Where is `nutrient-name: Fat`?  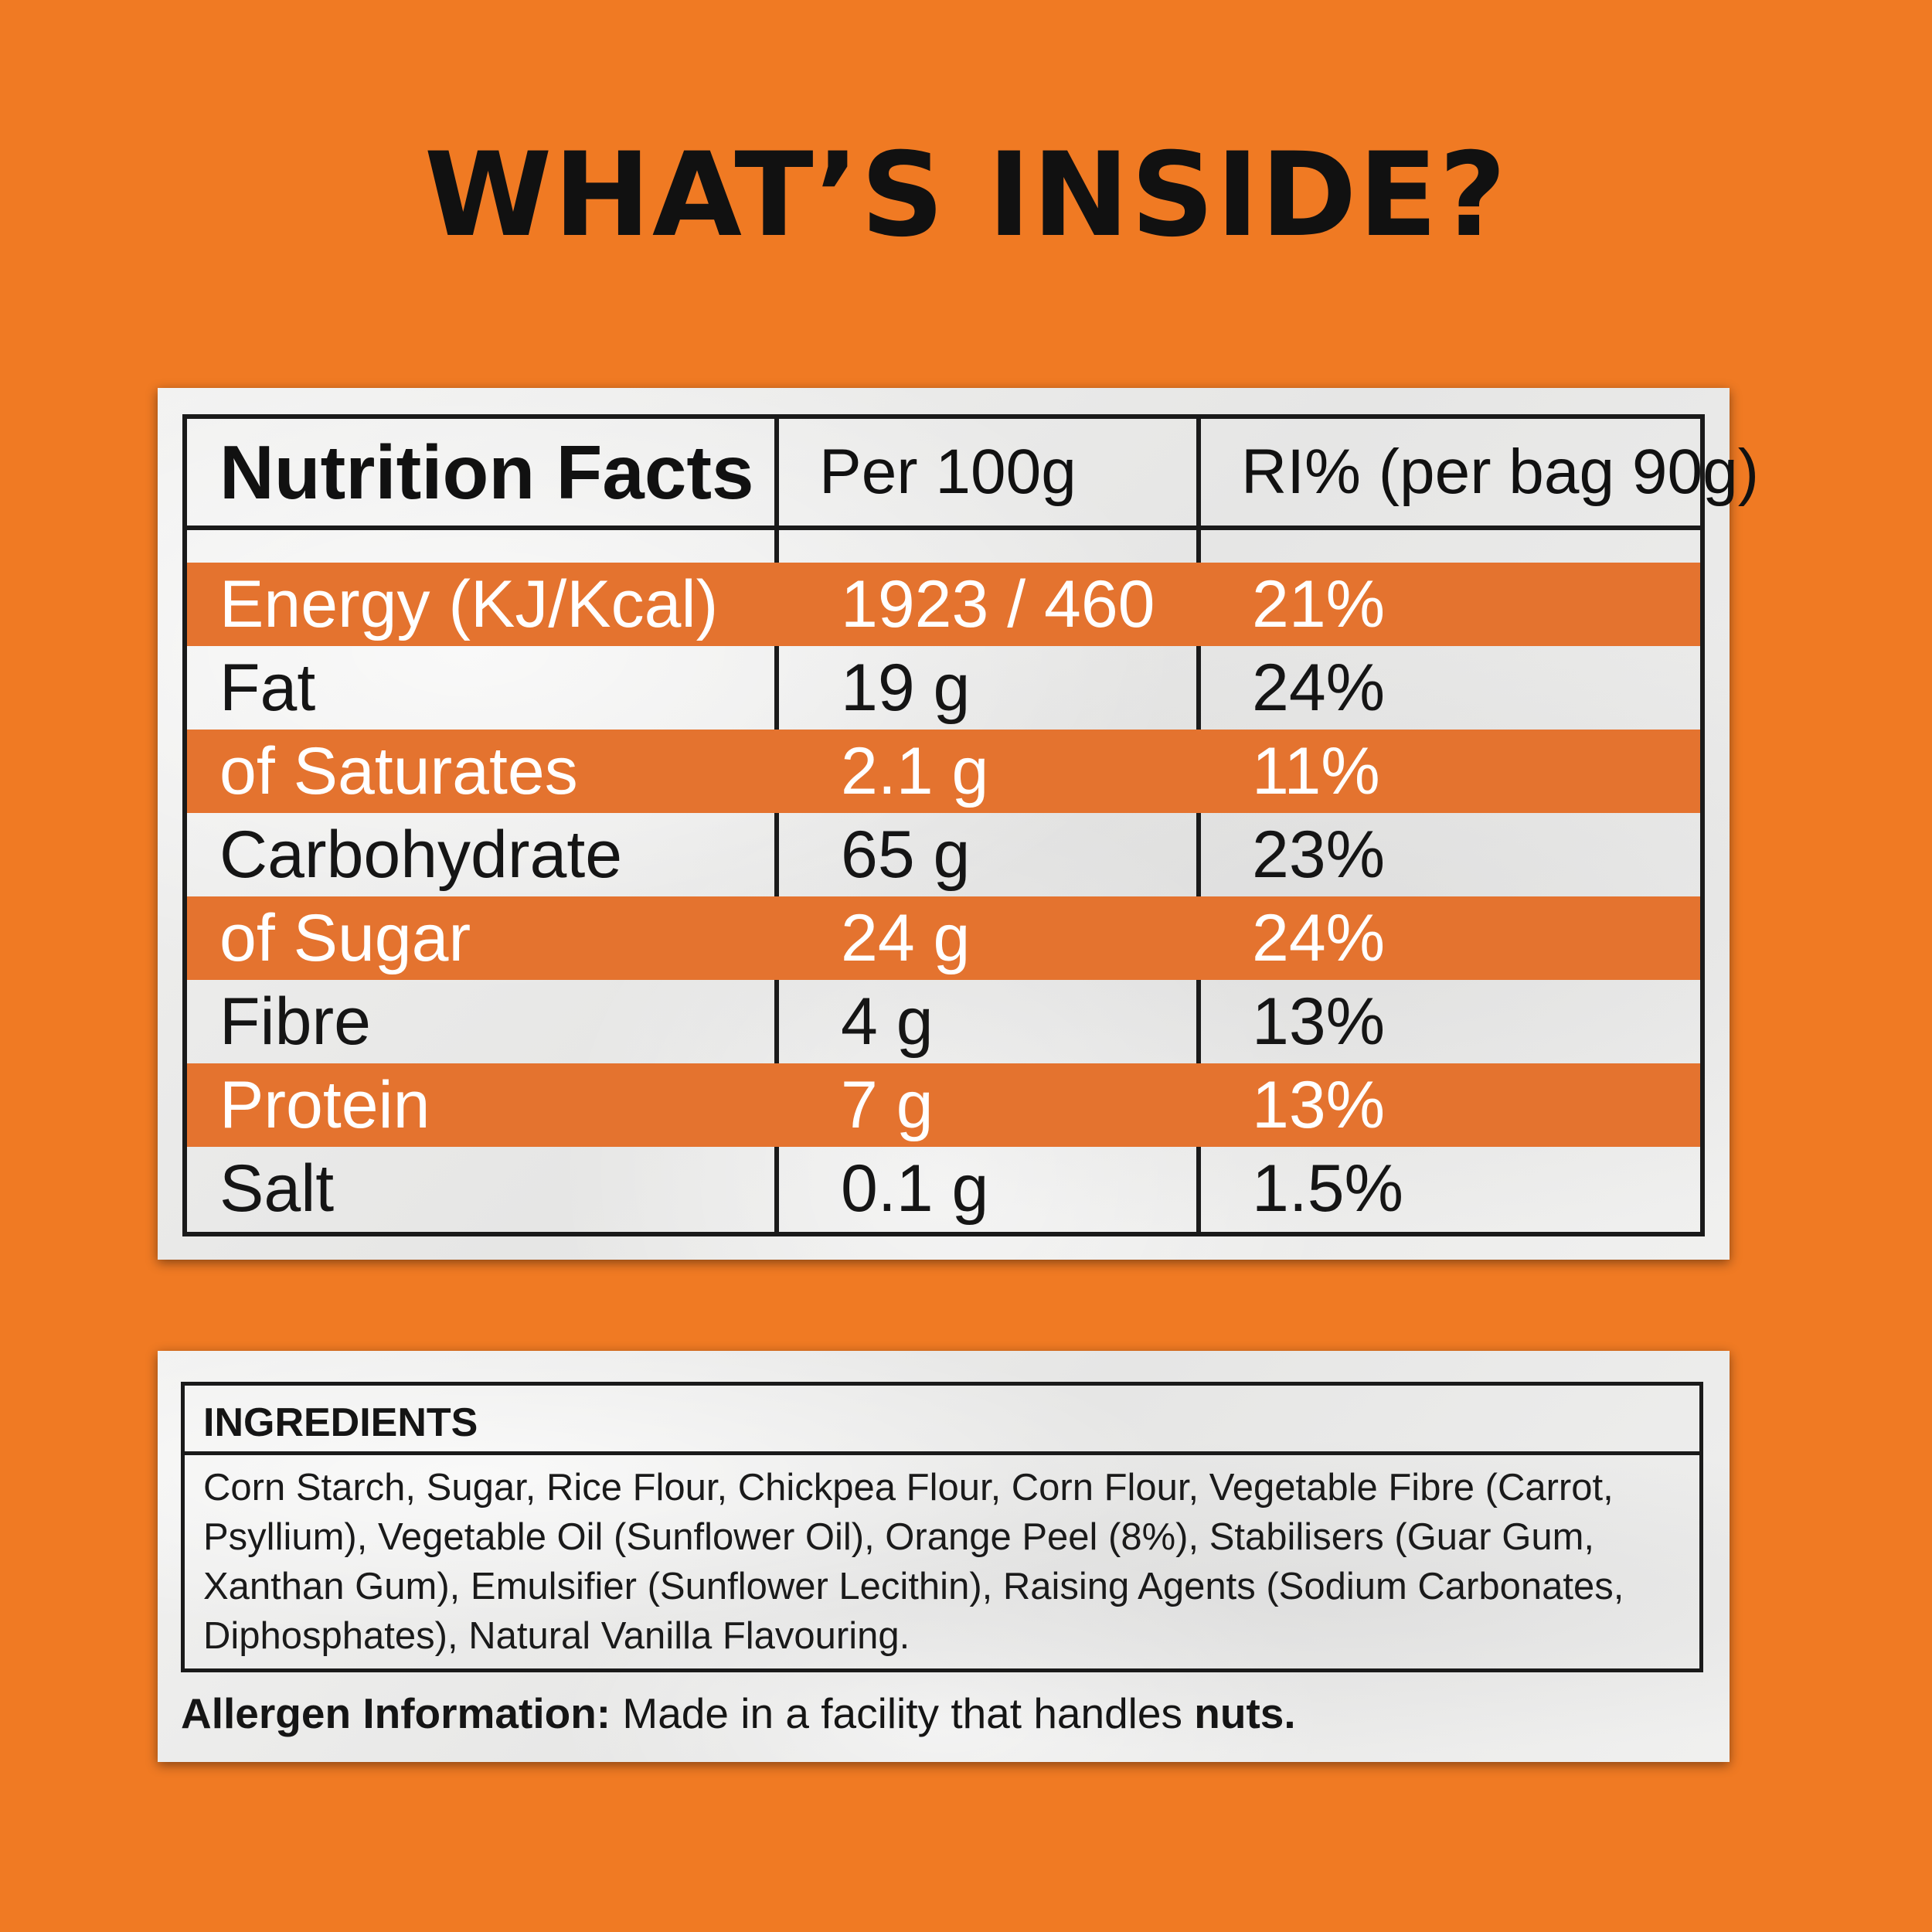 nutrient-name: Fat is located at coordinates (268, 688).